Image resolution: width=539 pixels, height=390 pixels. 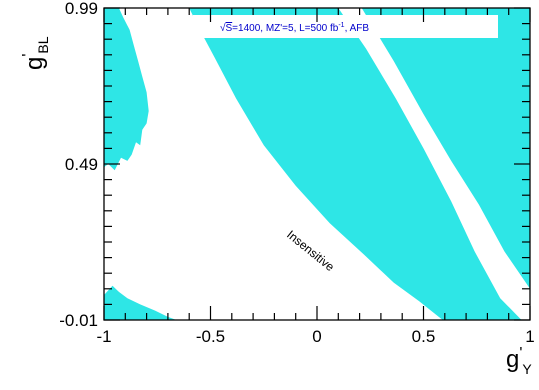 What do you see at coordinates (520, 353) in the screenshot?
I see `x-axis-prime: '` at bounding box center [520, 353].